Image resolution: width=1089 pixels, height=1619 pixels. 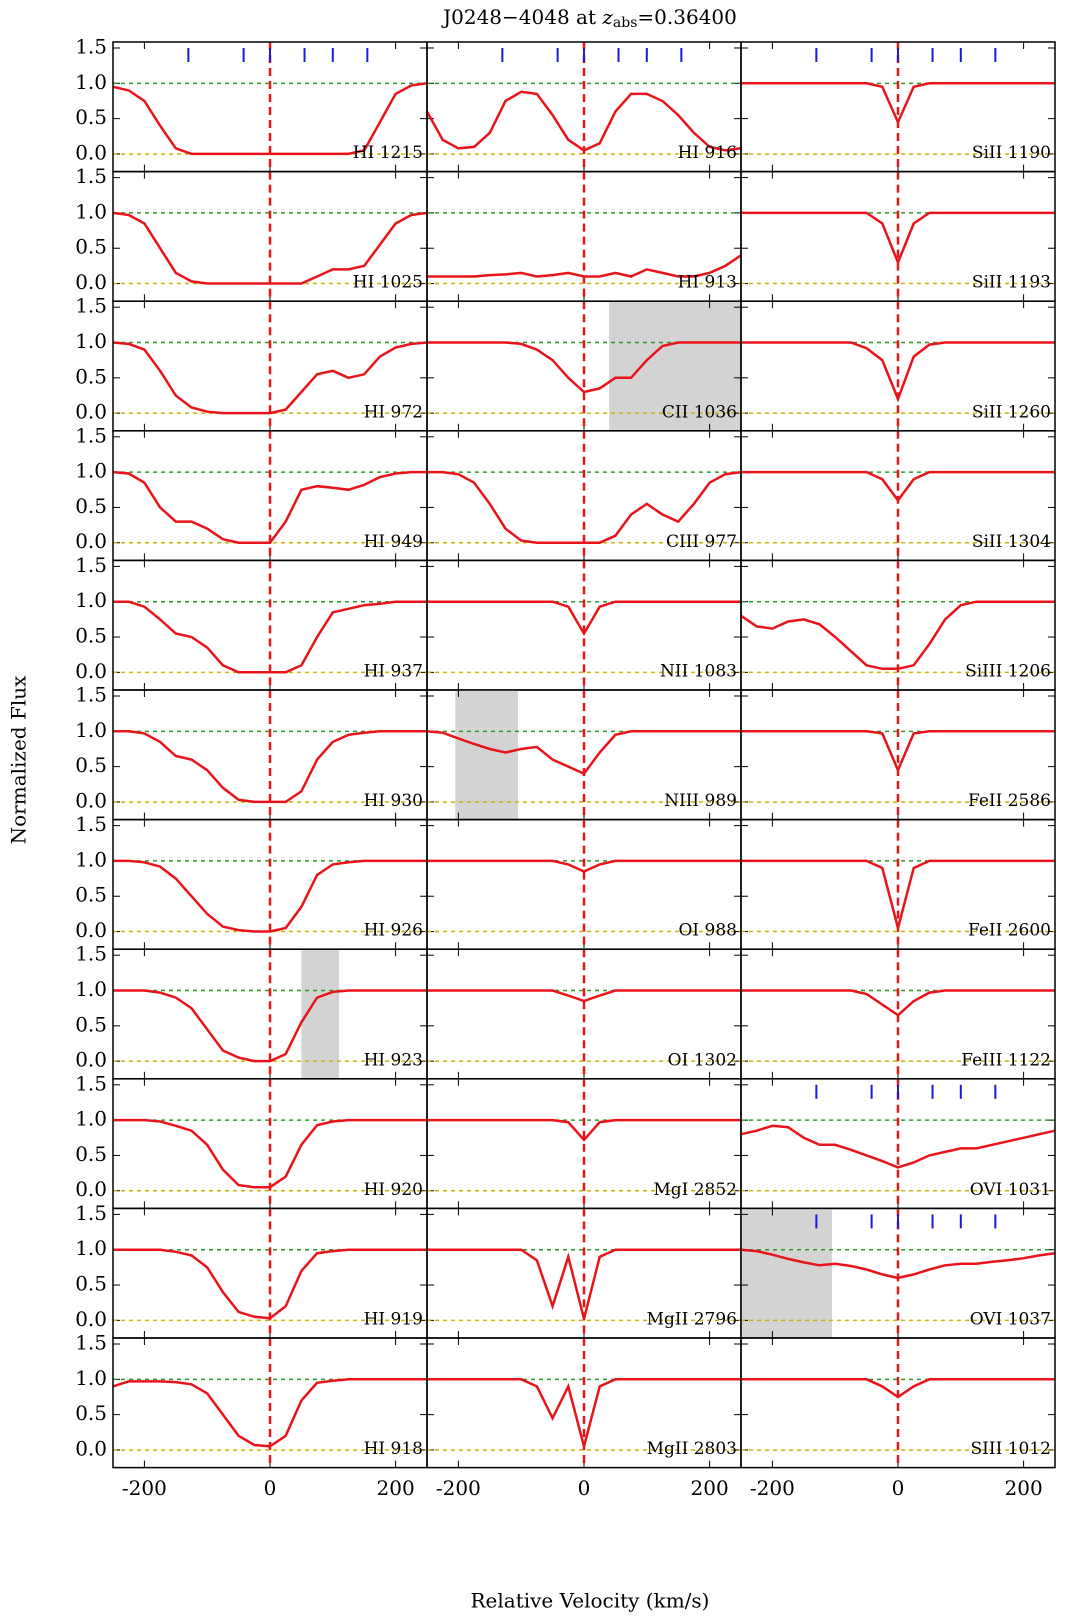 I want to click on line-label: HI 923, so click(x=393, y=1060).